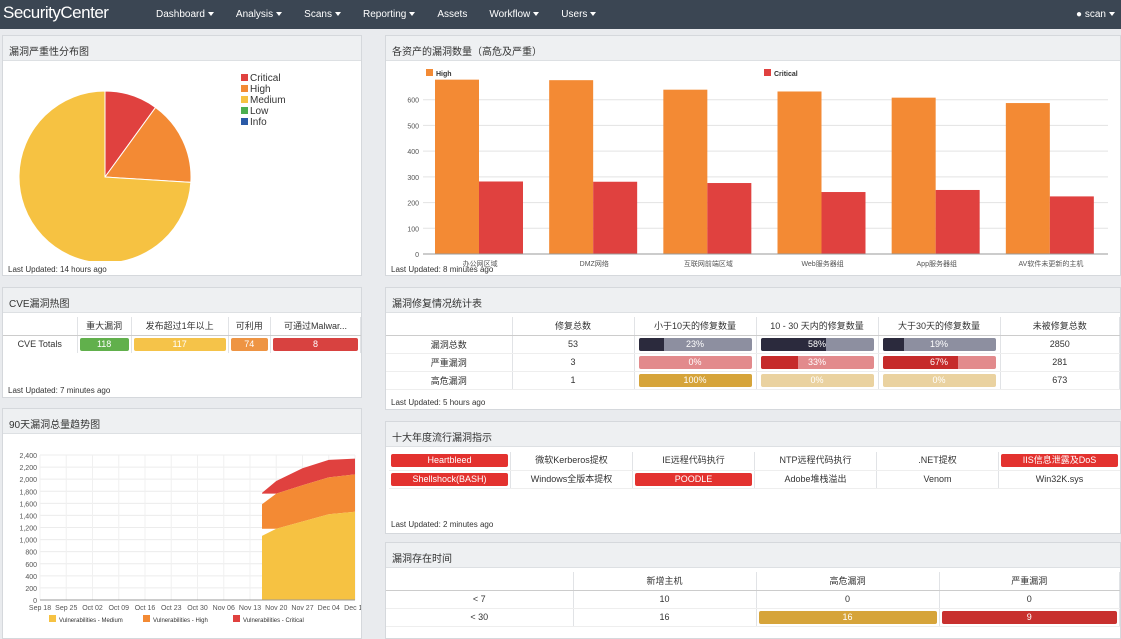 Image resolution: width=1121 pixels, height=639 pixels. I want to click on vuln-indicator-cell: Adobe堆栈溢出, so click(815, 479).